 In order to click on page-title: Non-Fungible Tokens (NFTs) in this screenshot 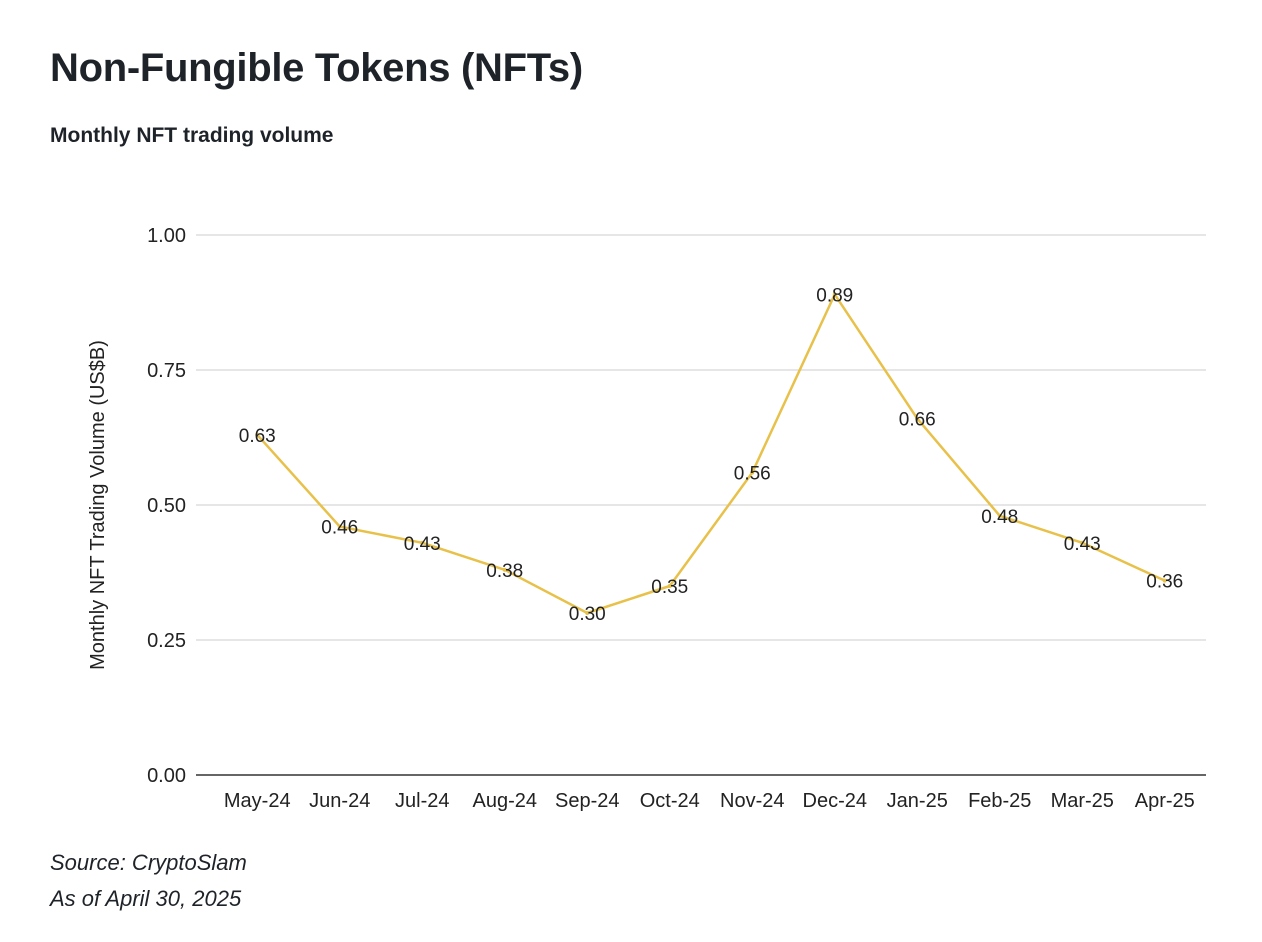, I will do `click(316, 68)`.